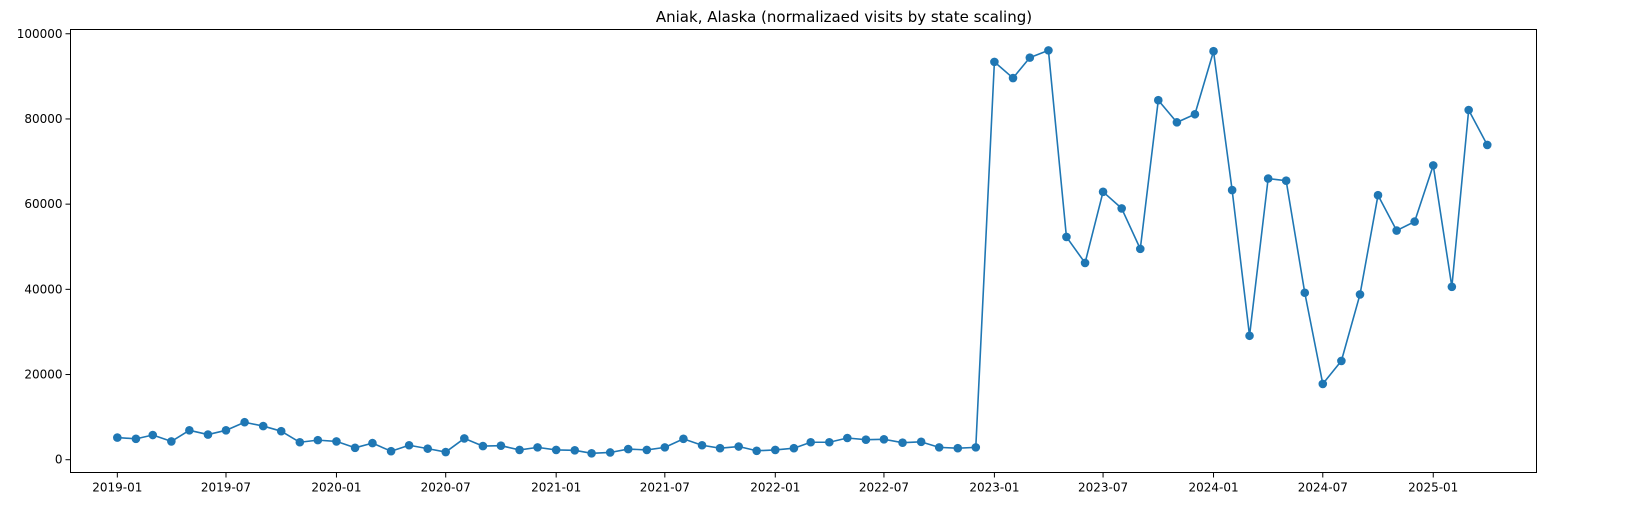  Describe the element at coordinates (1323, 488) in the screenshot. I see `x-tick-label: 2024-07` at that location.